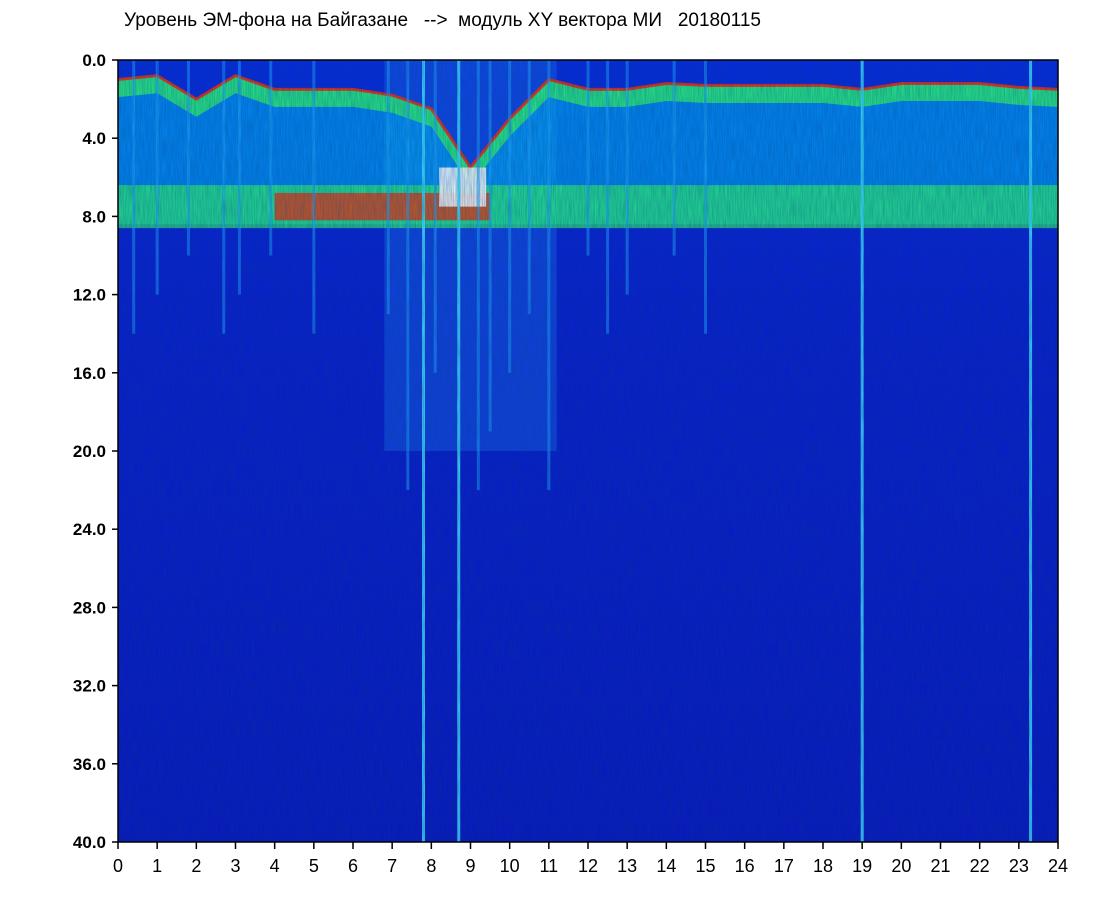 Image resolution: width=1096 pixels, height=900 pixels. Describe the element at coordinates (94, 138) in the screenshot. I see `y-tick-label: 4.0` at that location.